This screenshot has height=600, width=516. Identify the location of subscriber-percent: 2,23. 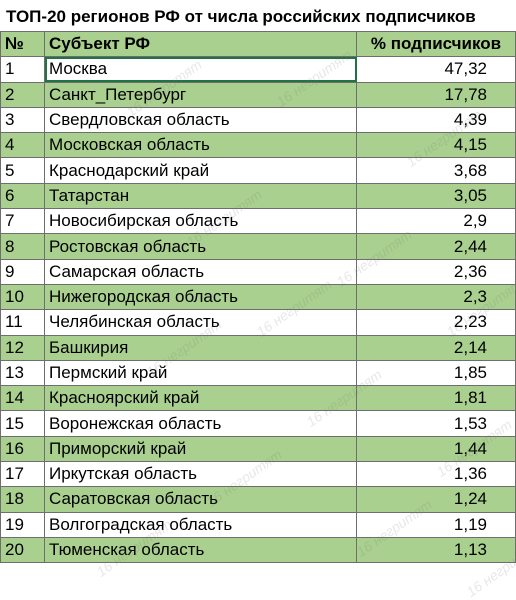
(436, 322).